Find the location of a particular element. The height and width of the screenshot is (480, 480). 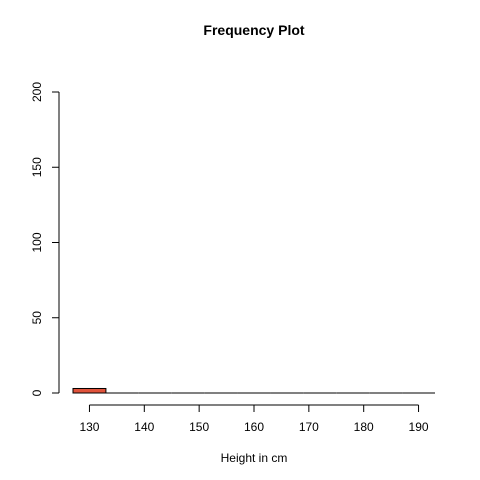

y-tick-label: 0 is located at coordinates (37, 392).